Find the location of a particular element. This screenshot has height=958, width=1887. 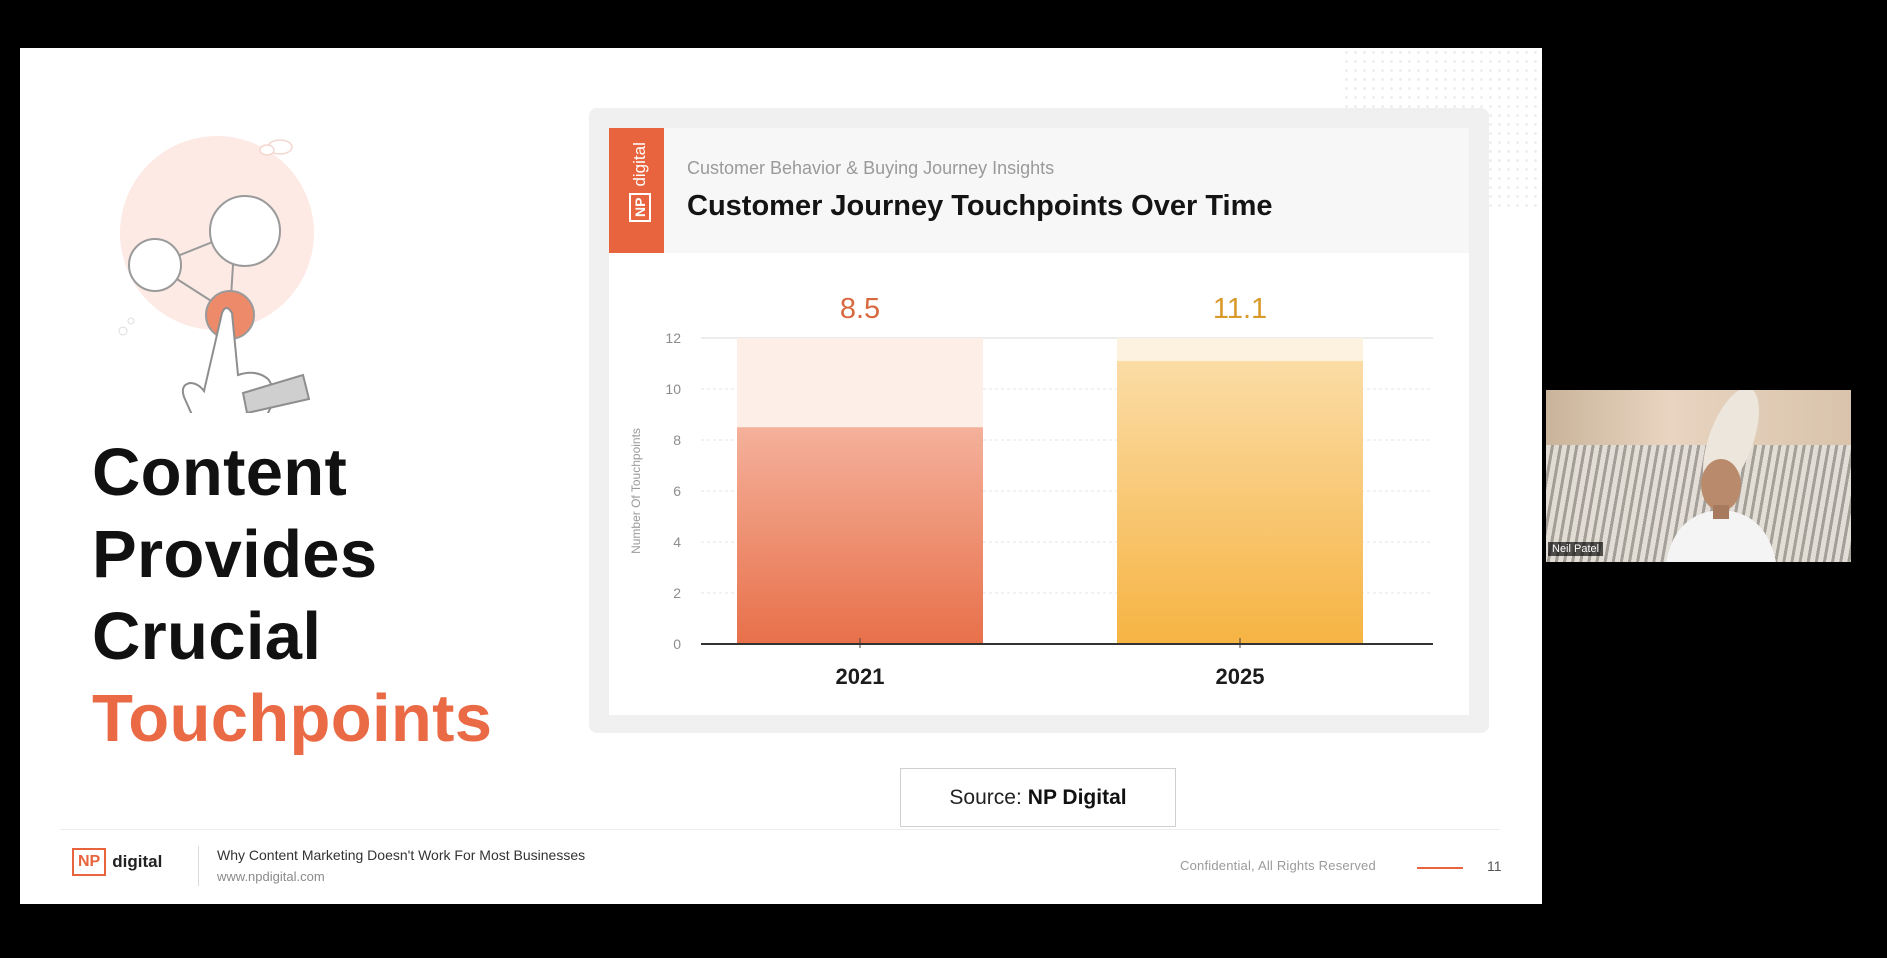

participant-video-tile: Neil Patel is located at coordinates (1698, 476).